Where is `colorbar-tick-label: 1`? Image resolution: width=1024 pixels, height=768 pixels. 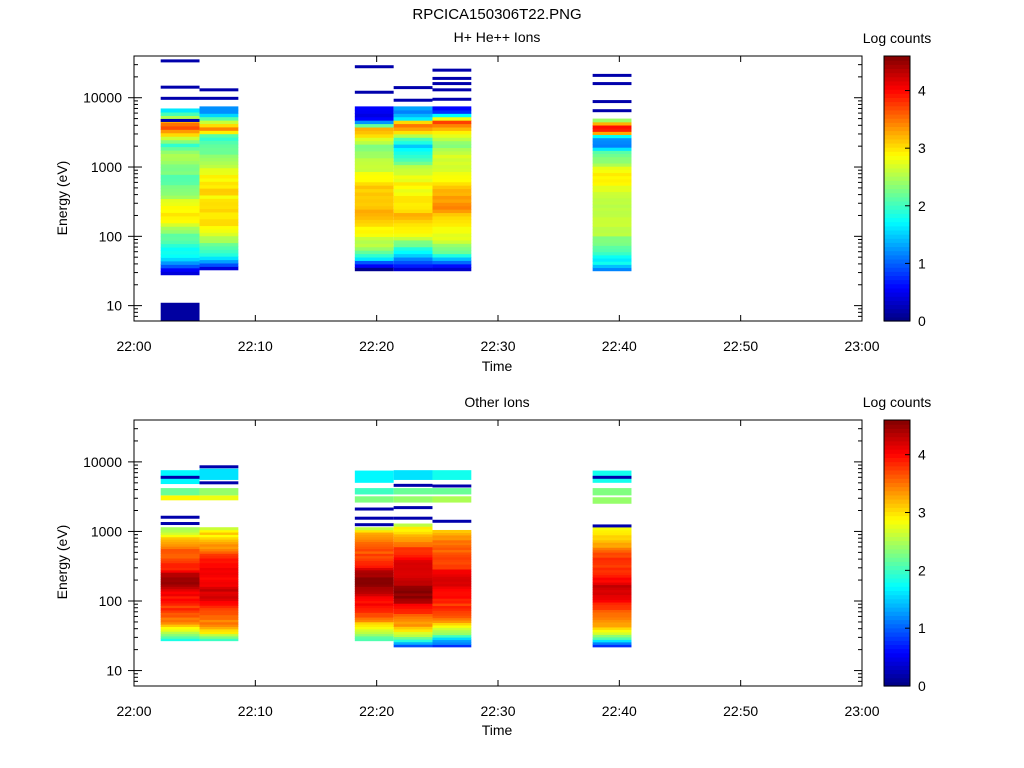 colorbar-tick-label: 1 is located at coordinates (922, 263).